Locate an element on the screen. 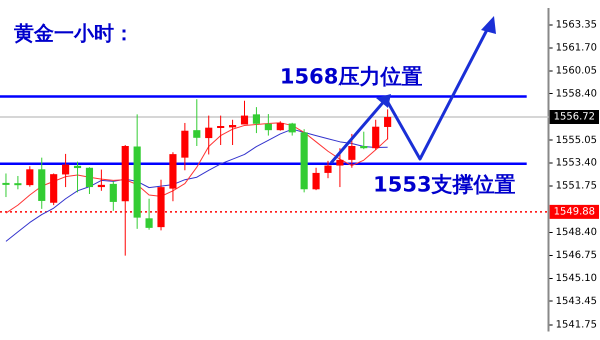  y-tick-label: 1545.10 is located at coordinates (577, 278).